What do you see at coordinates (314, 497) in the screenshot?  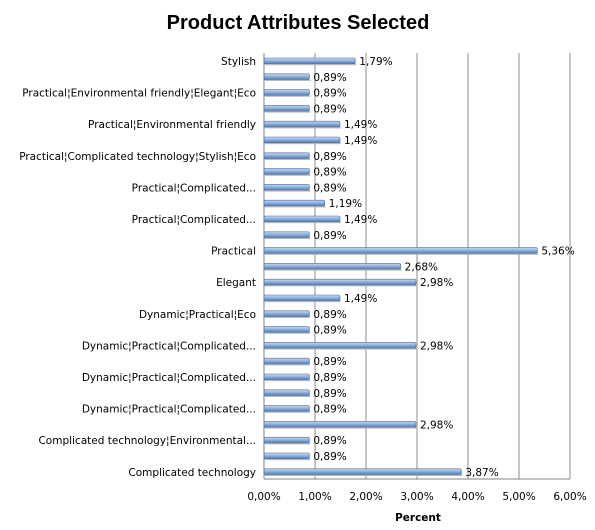 I see `x-tick-label: 1,00%` at bounding box center [314, 497].